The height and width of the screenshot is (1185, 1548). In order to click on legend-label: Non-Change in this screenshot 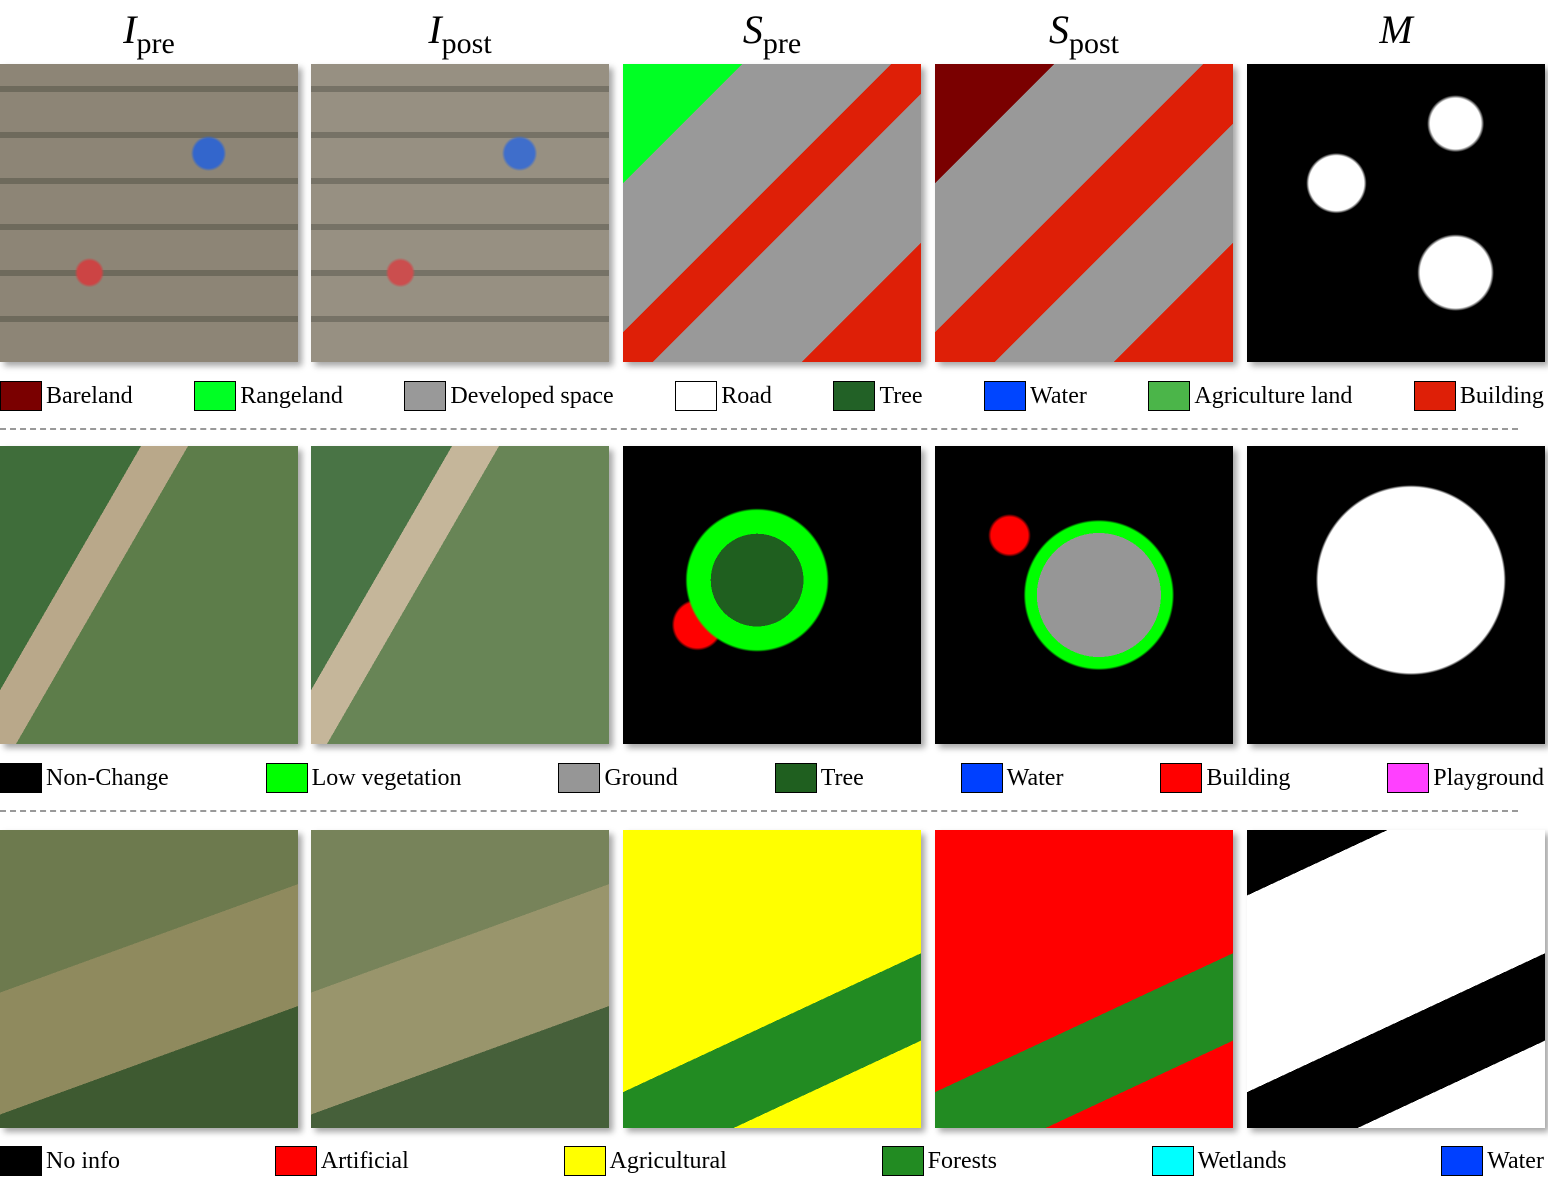, I will do `click(107, 777)`.